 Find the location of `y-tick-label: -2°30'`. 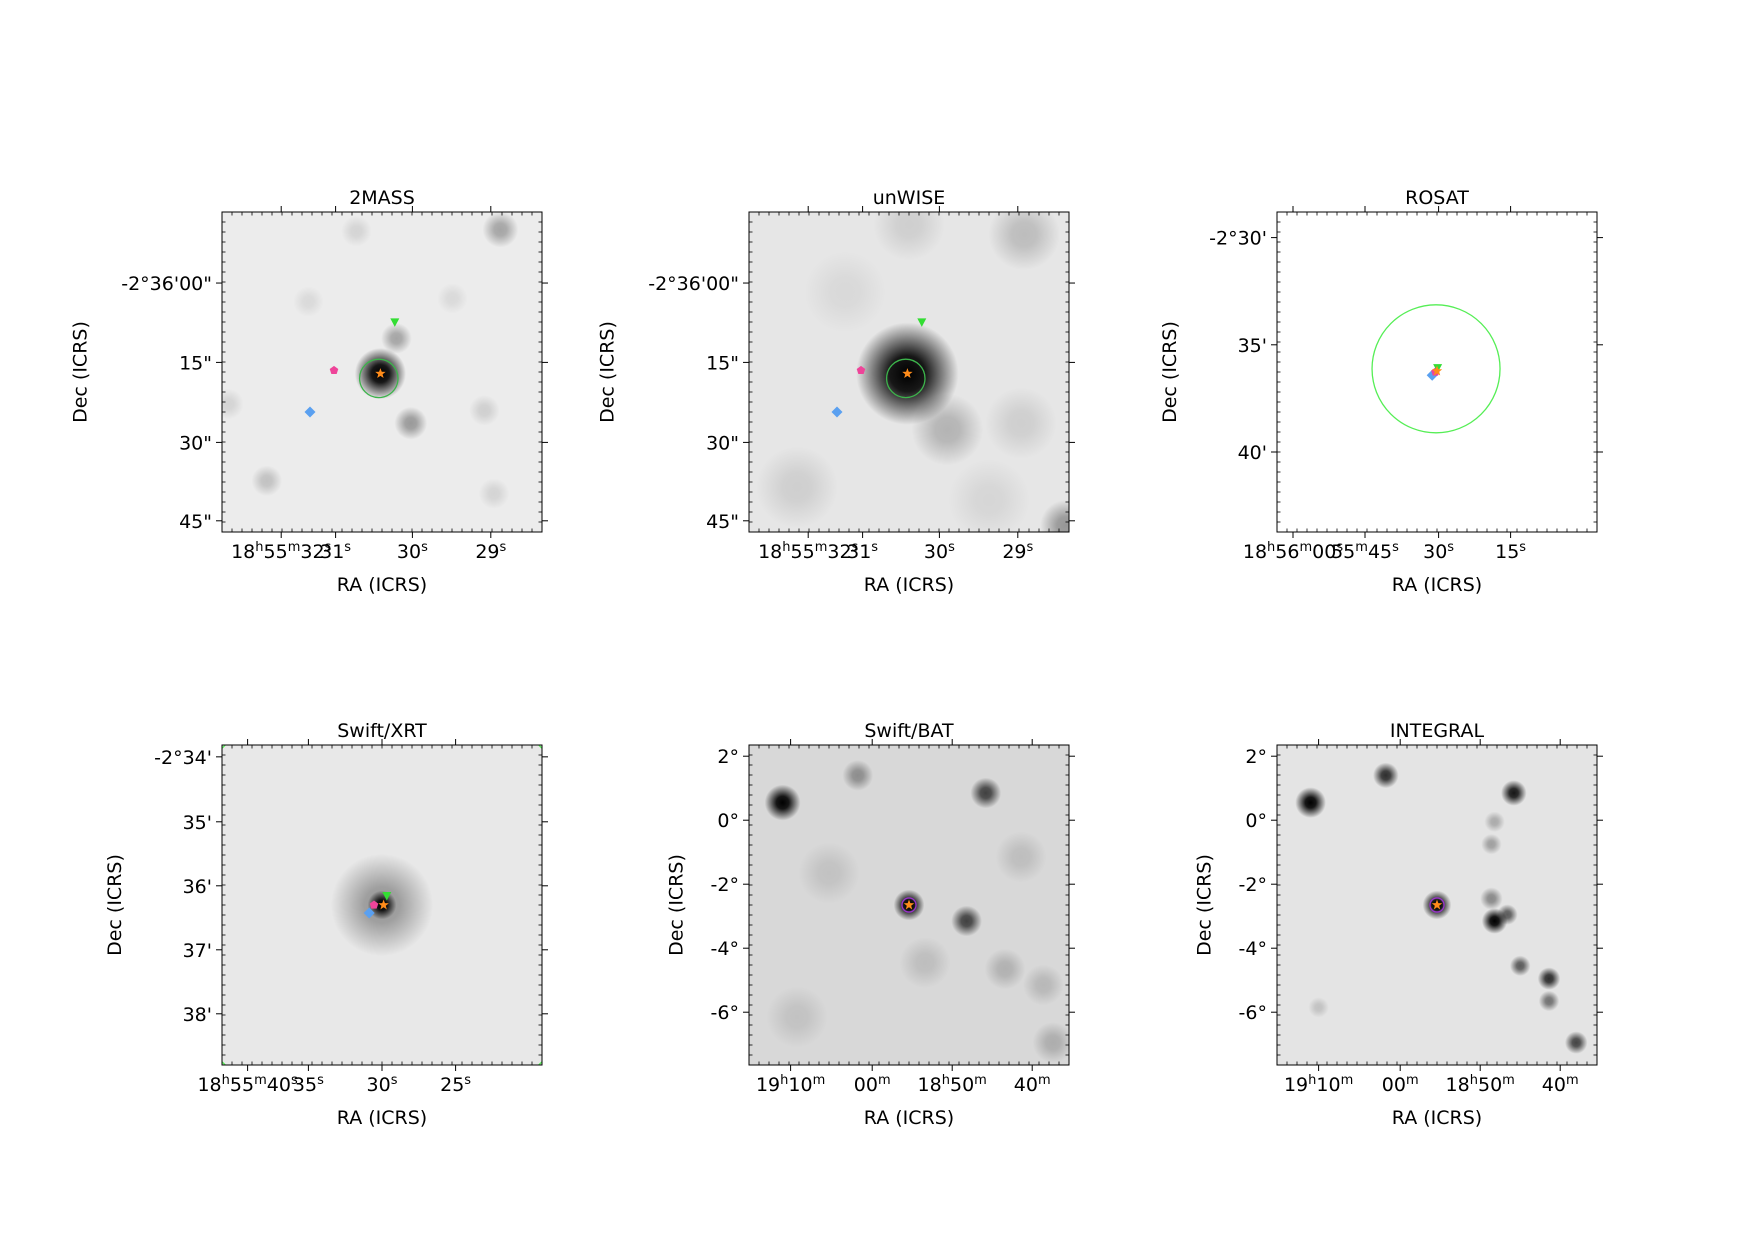

y-tick-label: -2°30' is located at coordinates (1238, 239).